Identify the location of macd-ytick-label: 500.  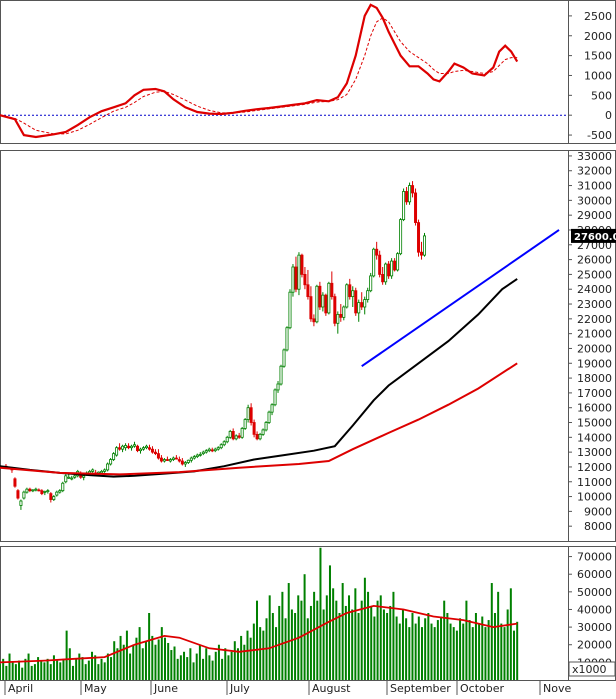
(601, 95).